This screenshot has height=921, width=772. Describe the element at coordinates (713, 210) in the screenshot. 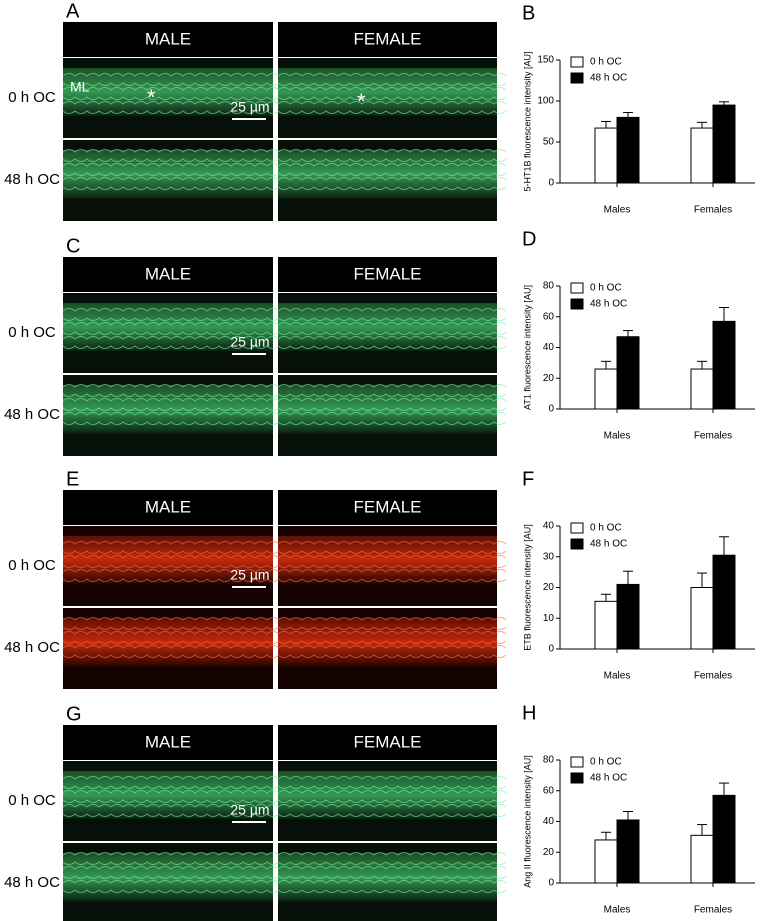

I see `x-tick-label: Females` at that location.